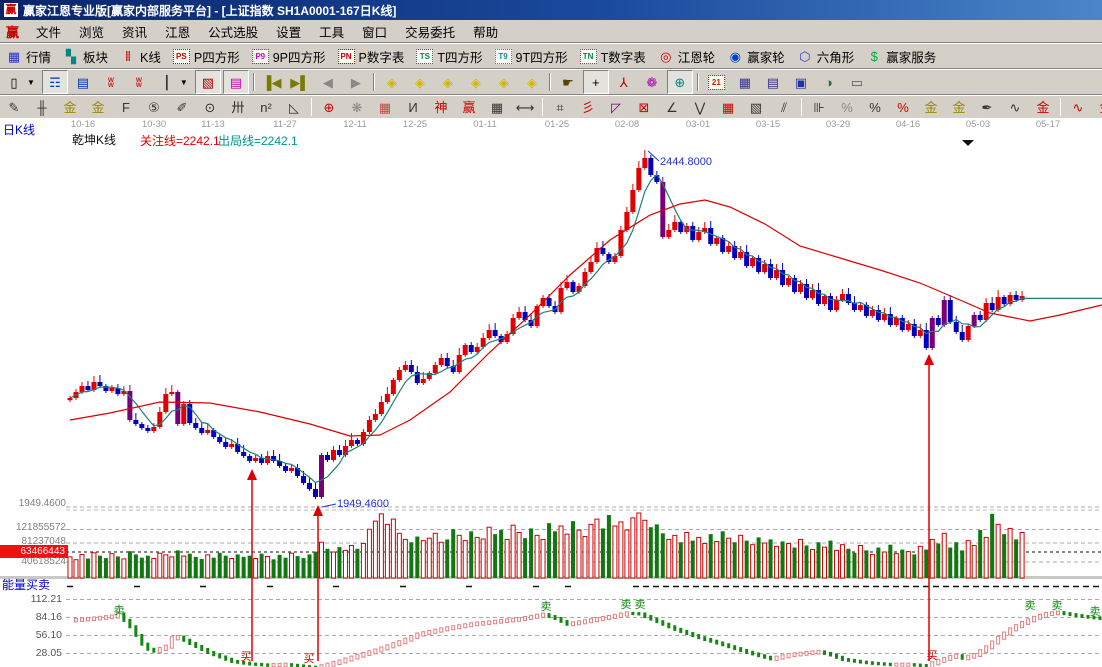 Image resolution: width=1102 pixels, height=667 pixels. What do you see at coordinates (700, 107) in the screenshot?
I see `v-line-button: ⋁` at bounding box center [700, 107].